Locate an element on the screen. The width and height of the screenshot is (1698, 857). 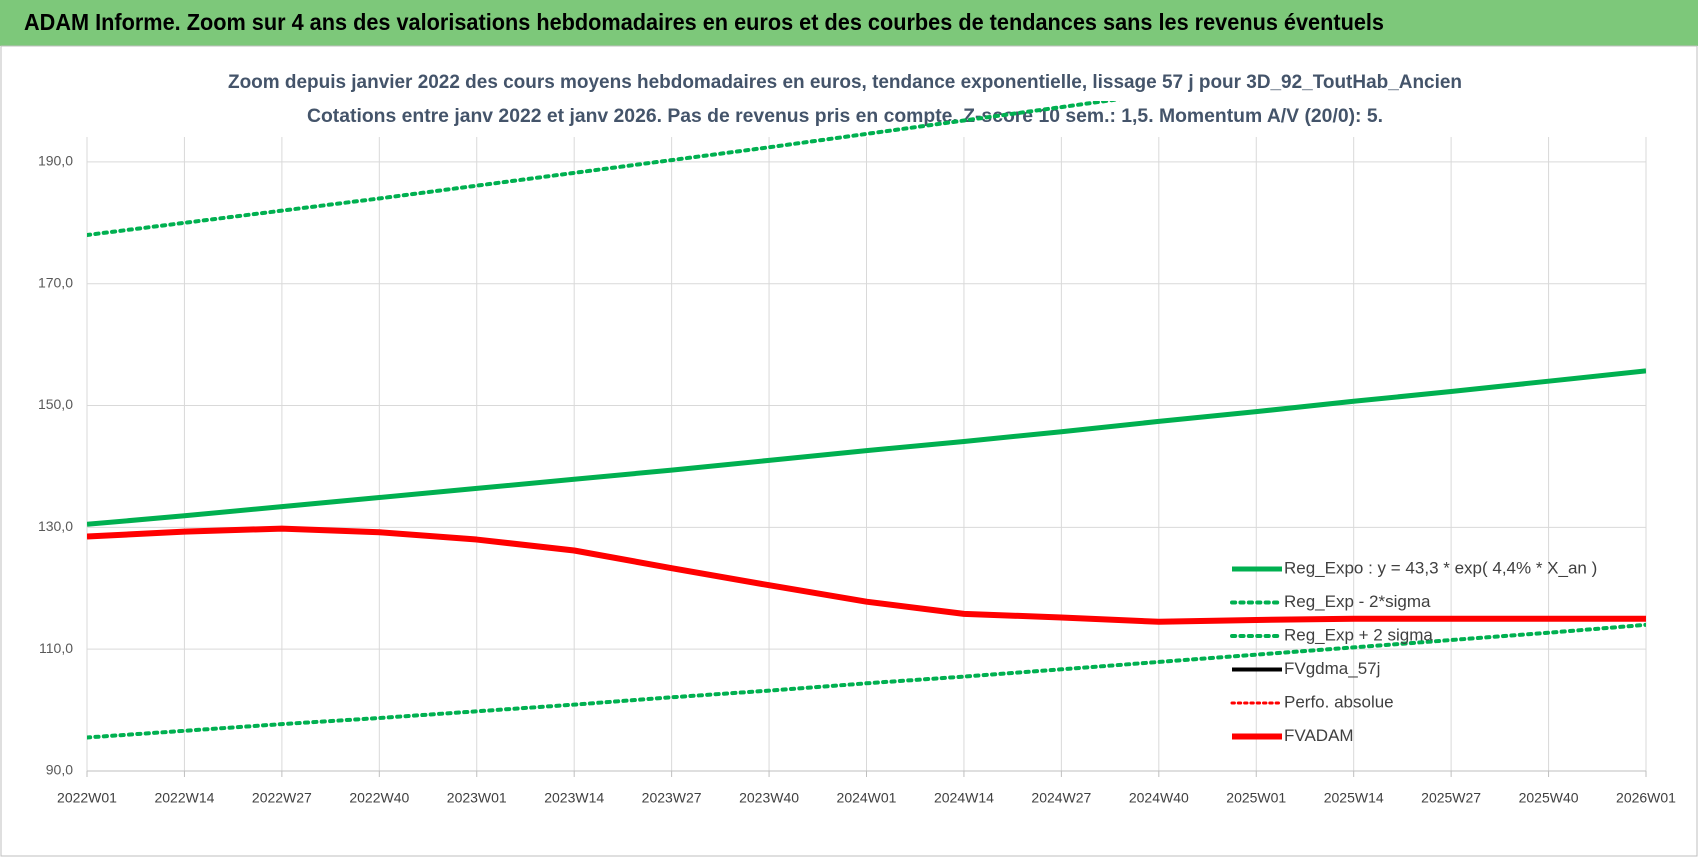
x-tick-label: 2024W01 is located at coordinates (867, 798).